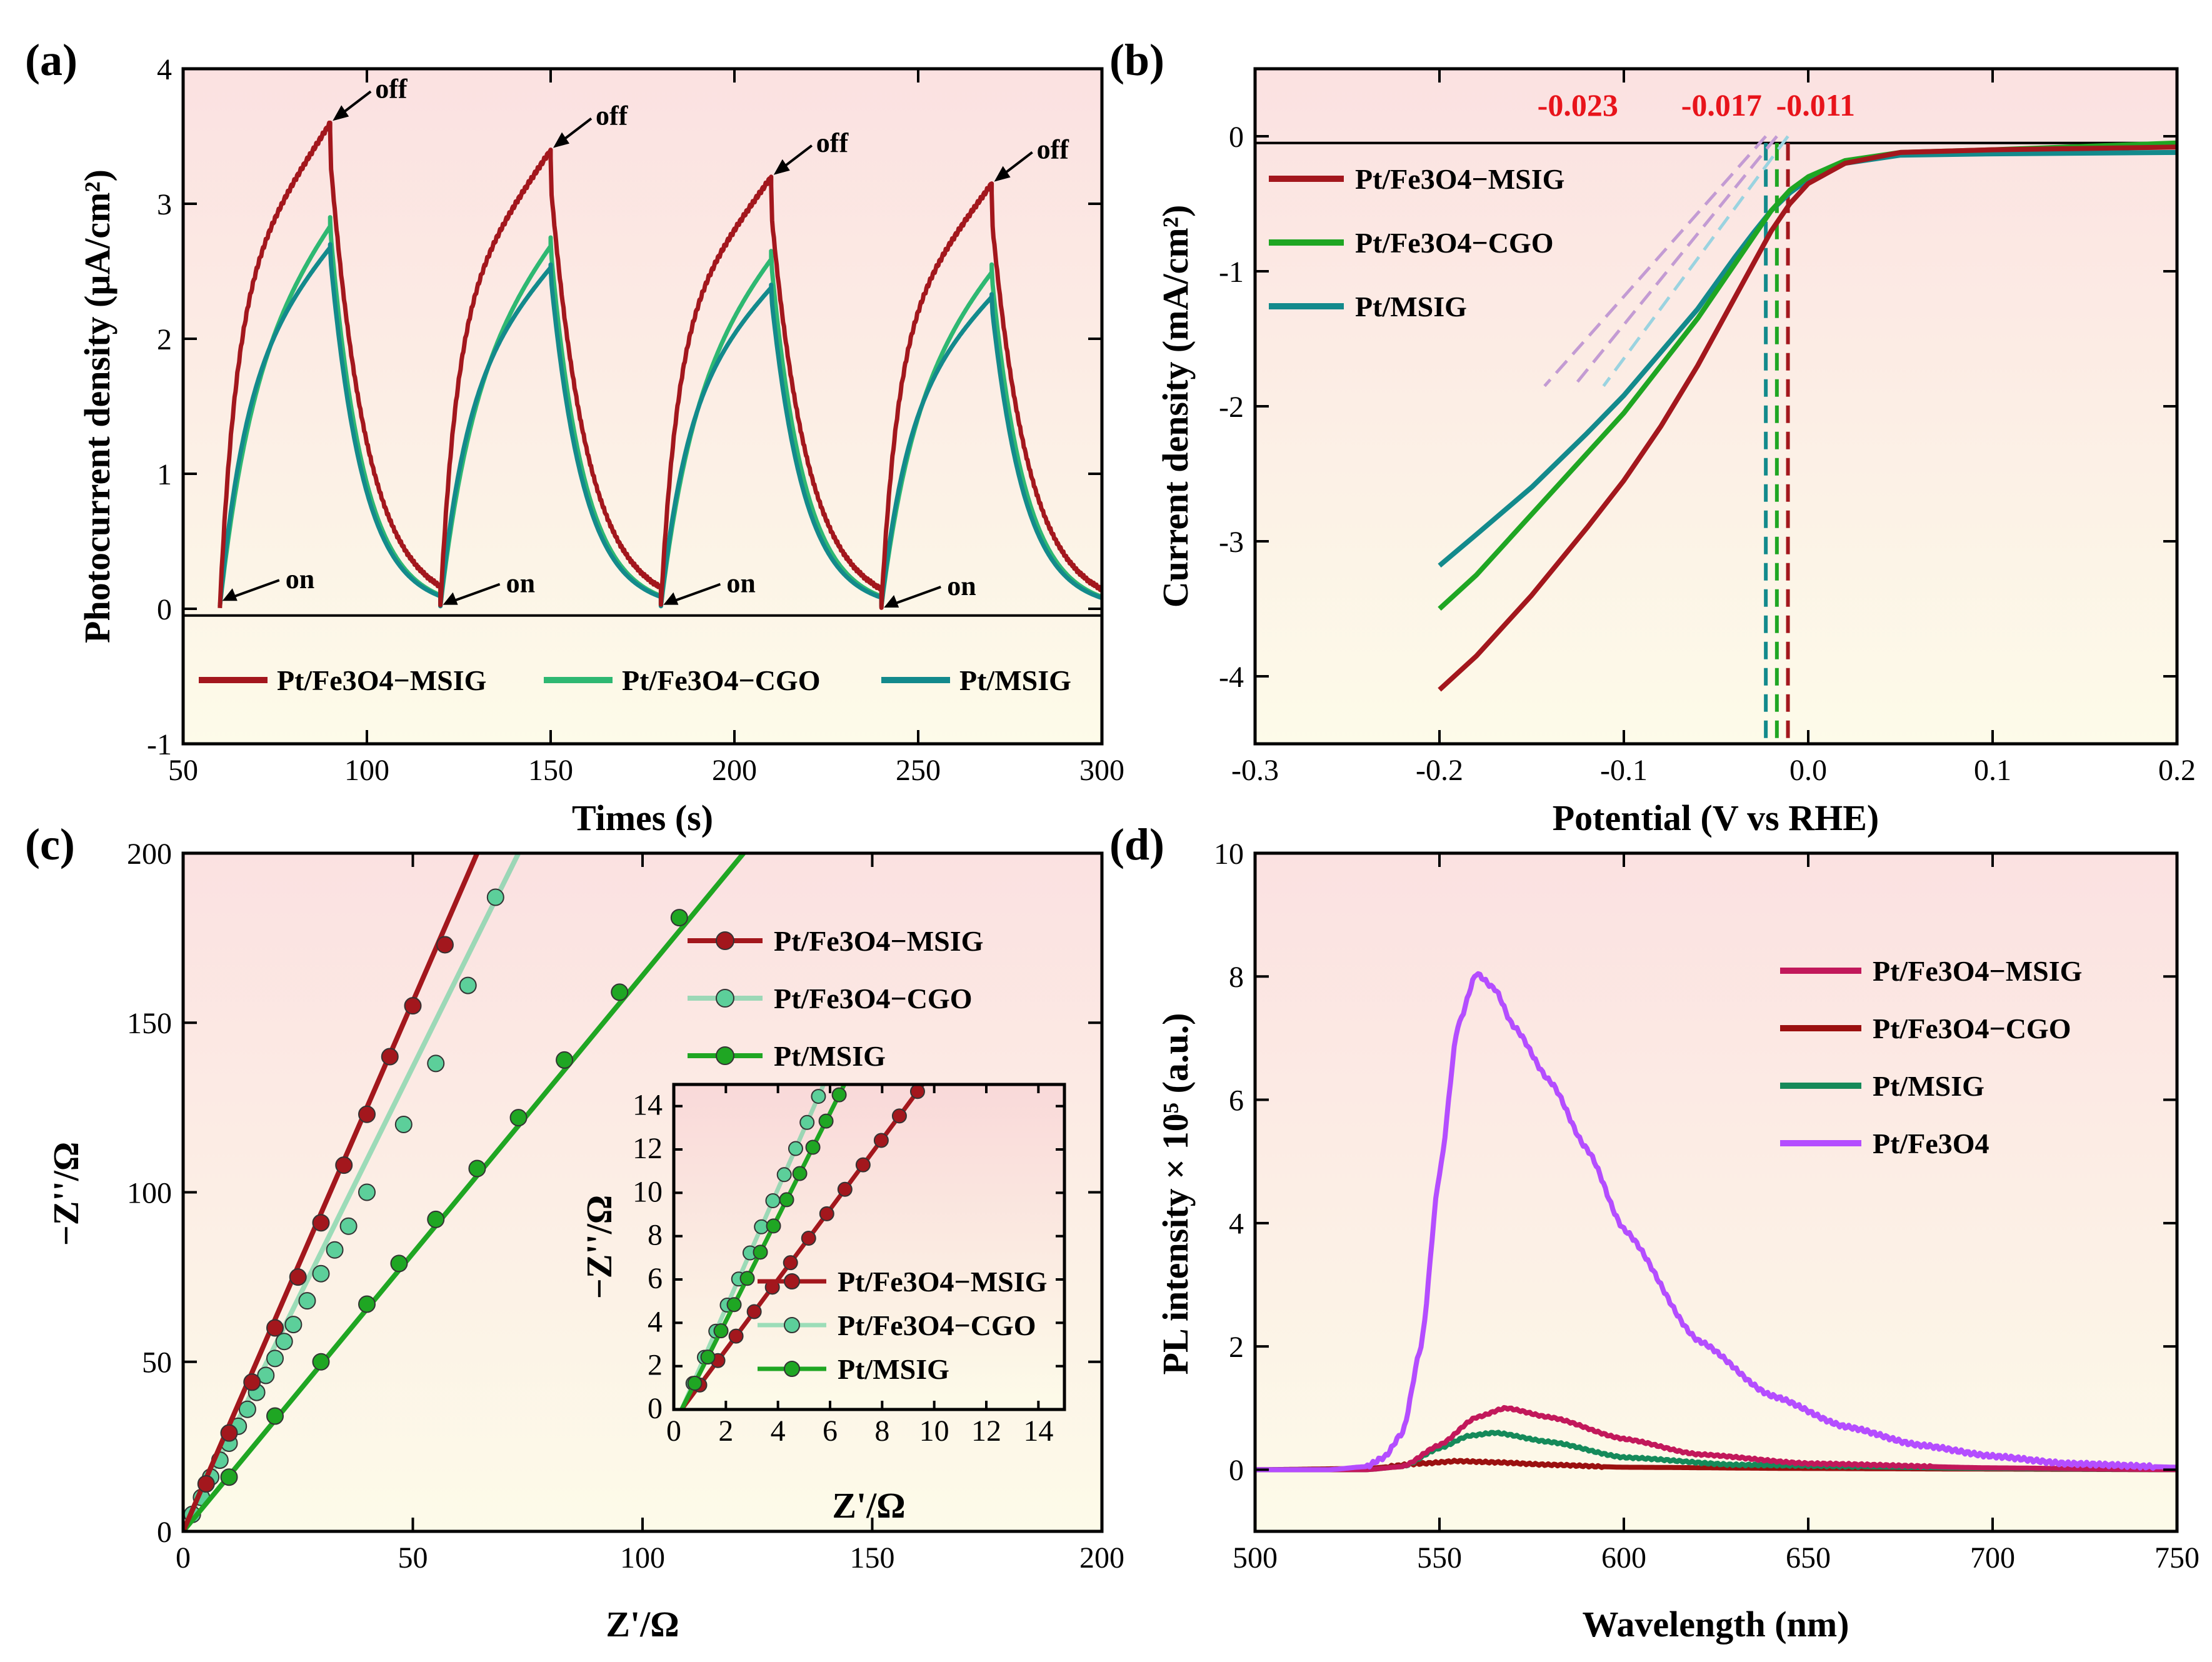 This screenshot has width=2212, height=1662. What do you see at coordinates (1439, 1557) in the screenshot?
I see `x-tick-label: 550` at bounding box center [1439, 1557].